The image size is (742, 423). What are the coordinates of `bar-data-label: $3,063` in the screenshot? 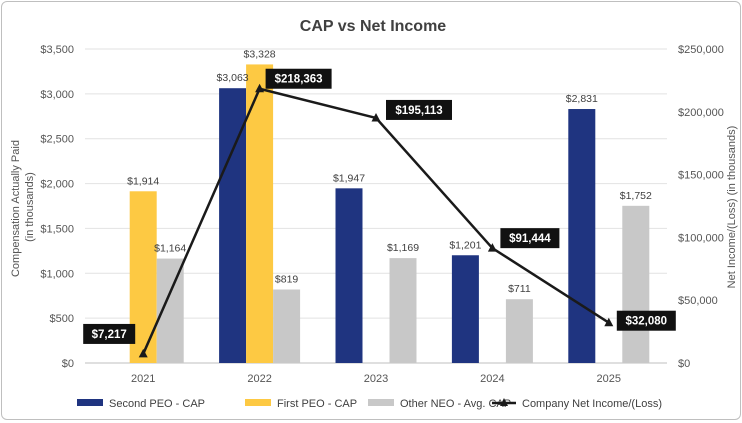 It's located at (233, 78).